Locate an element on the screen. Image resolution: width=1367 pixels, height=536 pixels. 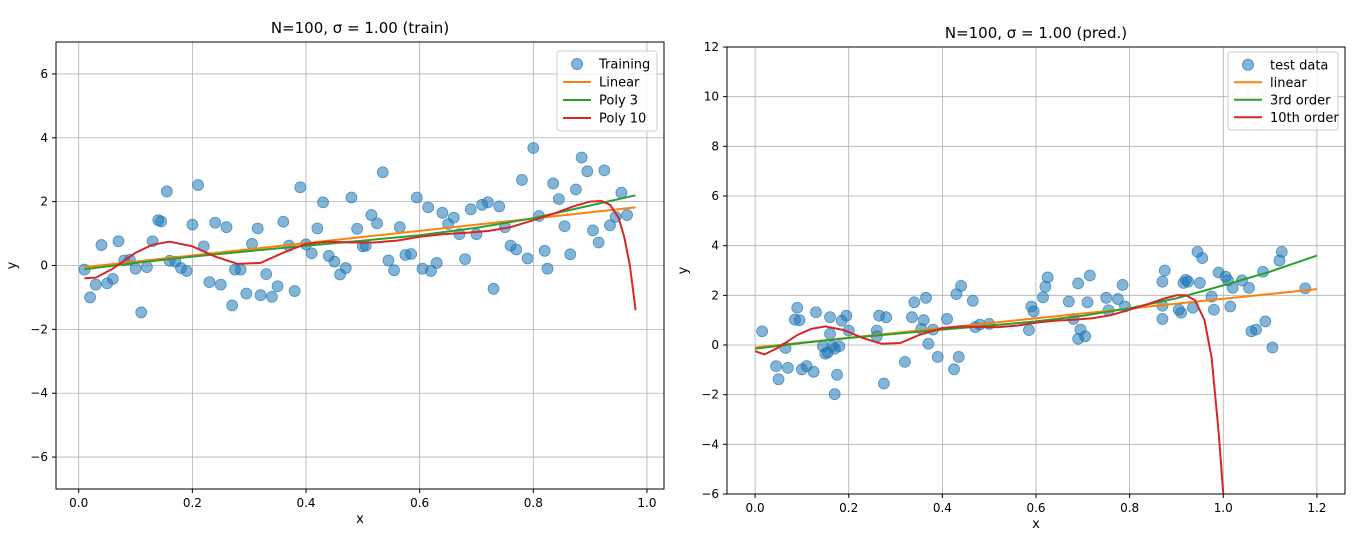
legend-marker is located at coordinates (1248, 64).